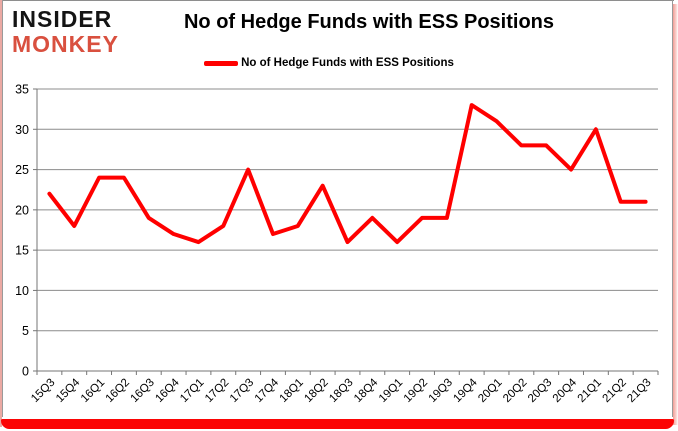  What do you see at coordinates (368, 22) in the screenshot?
I see `chart-title: No of Hedge Funds with ESS Positions` at bounding box center [368, 22].